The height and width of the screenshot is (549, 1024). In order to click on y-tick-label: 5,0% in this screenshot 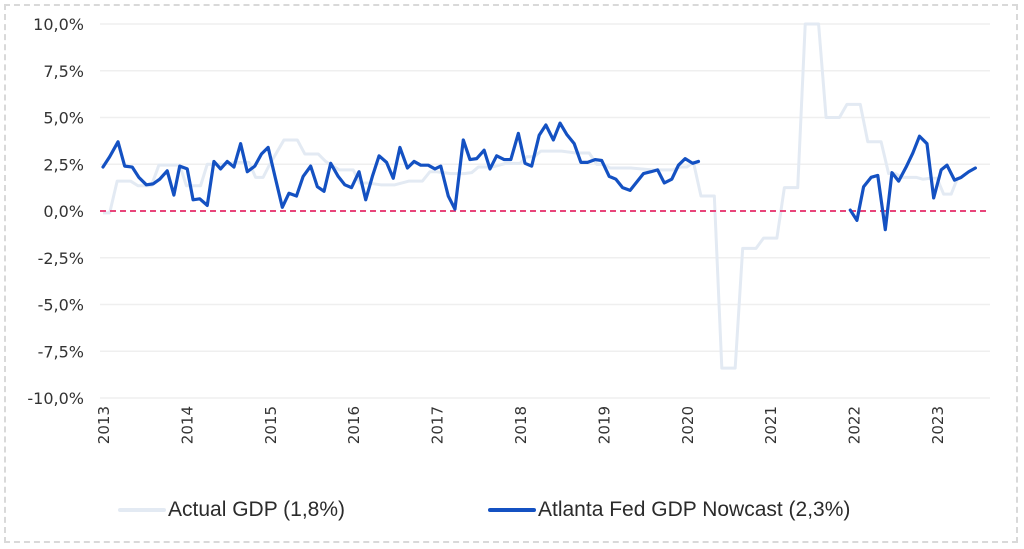, I will do `click(63, 118)`.